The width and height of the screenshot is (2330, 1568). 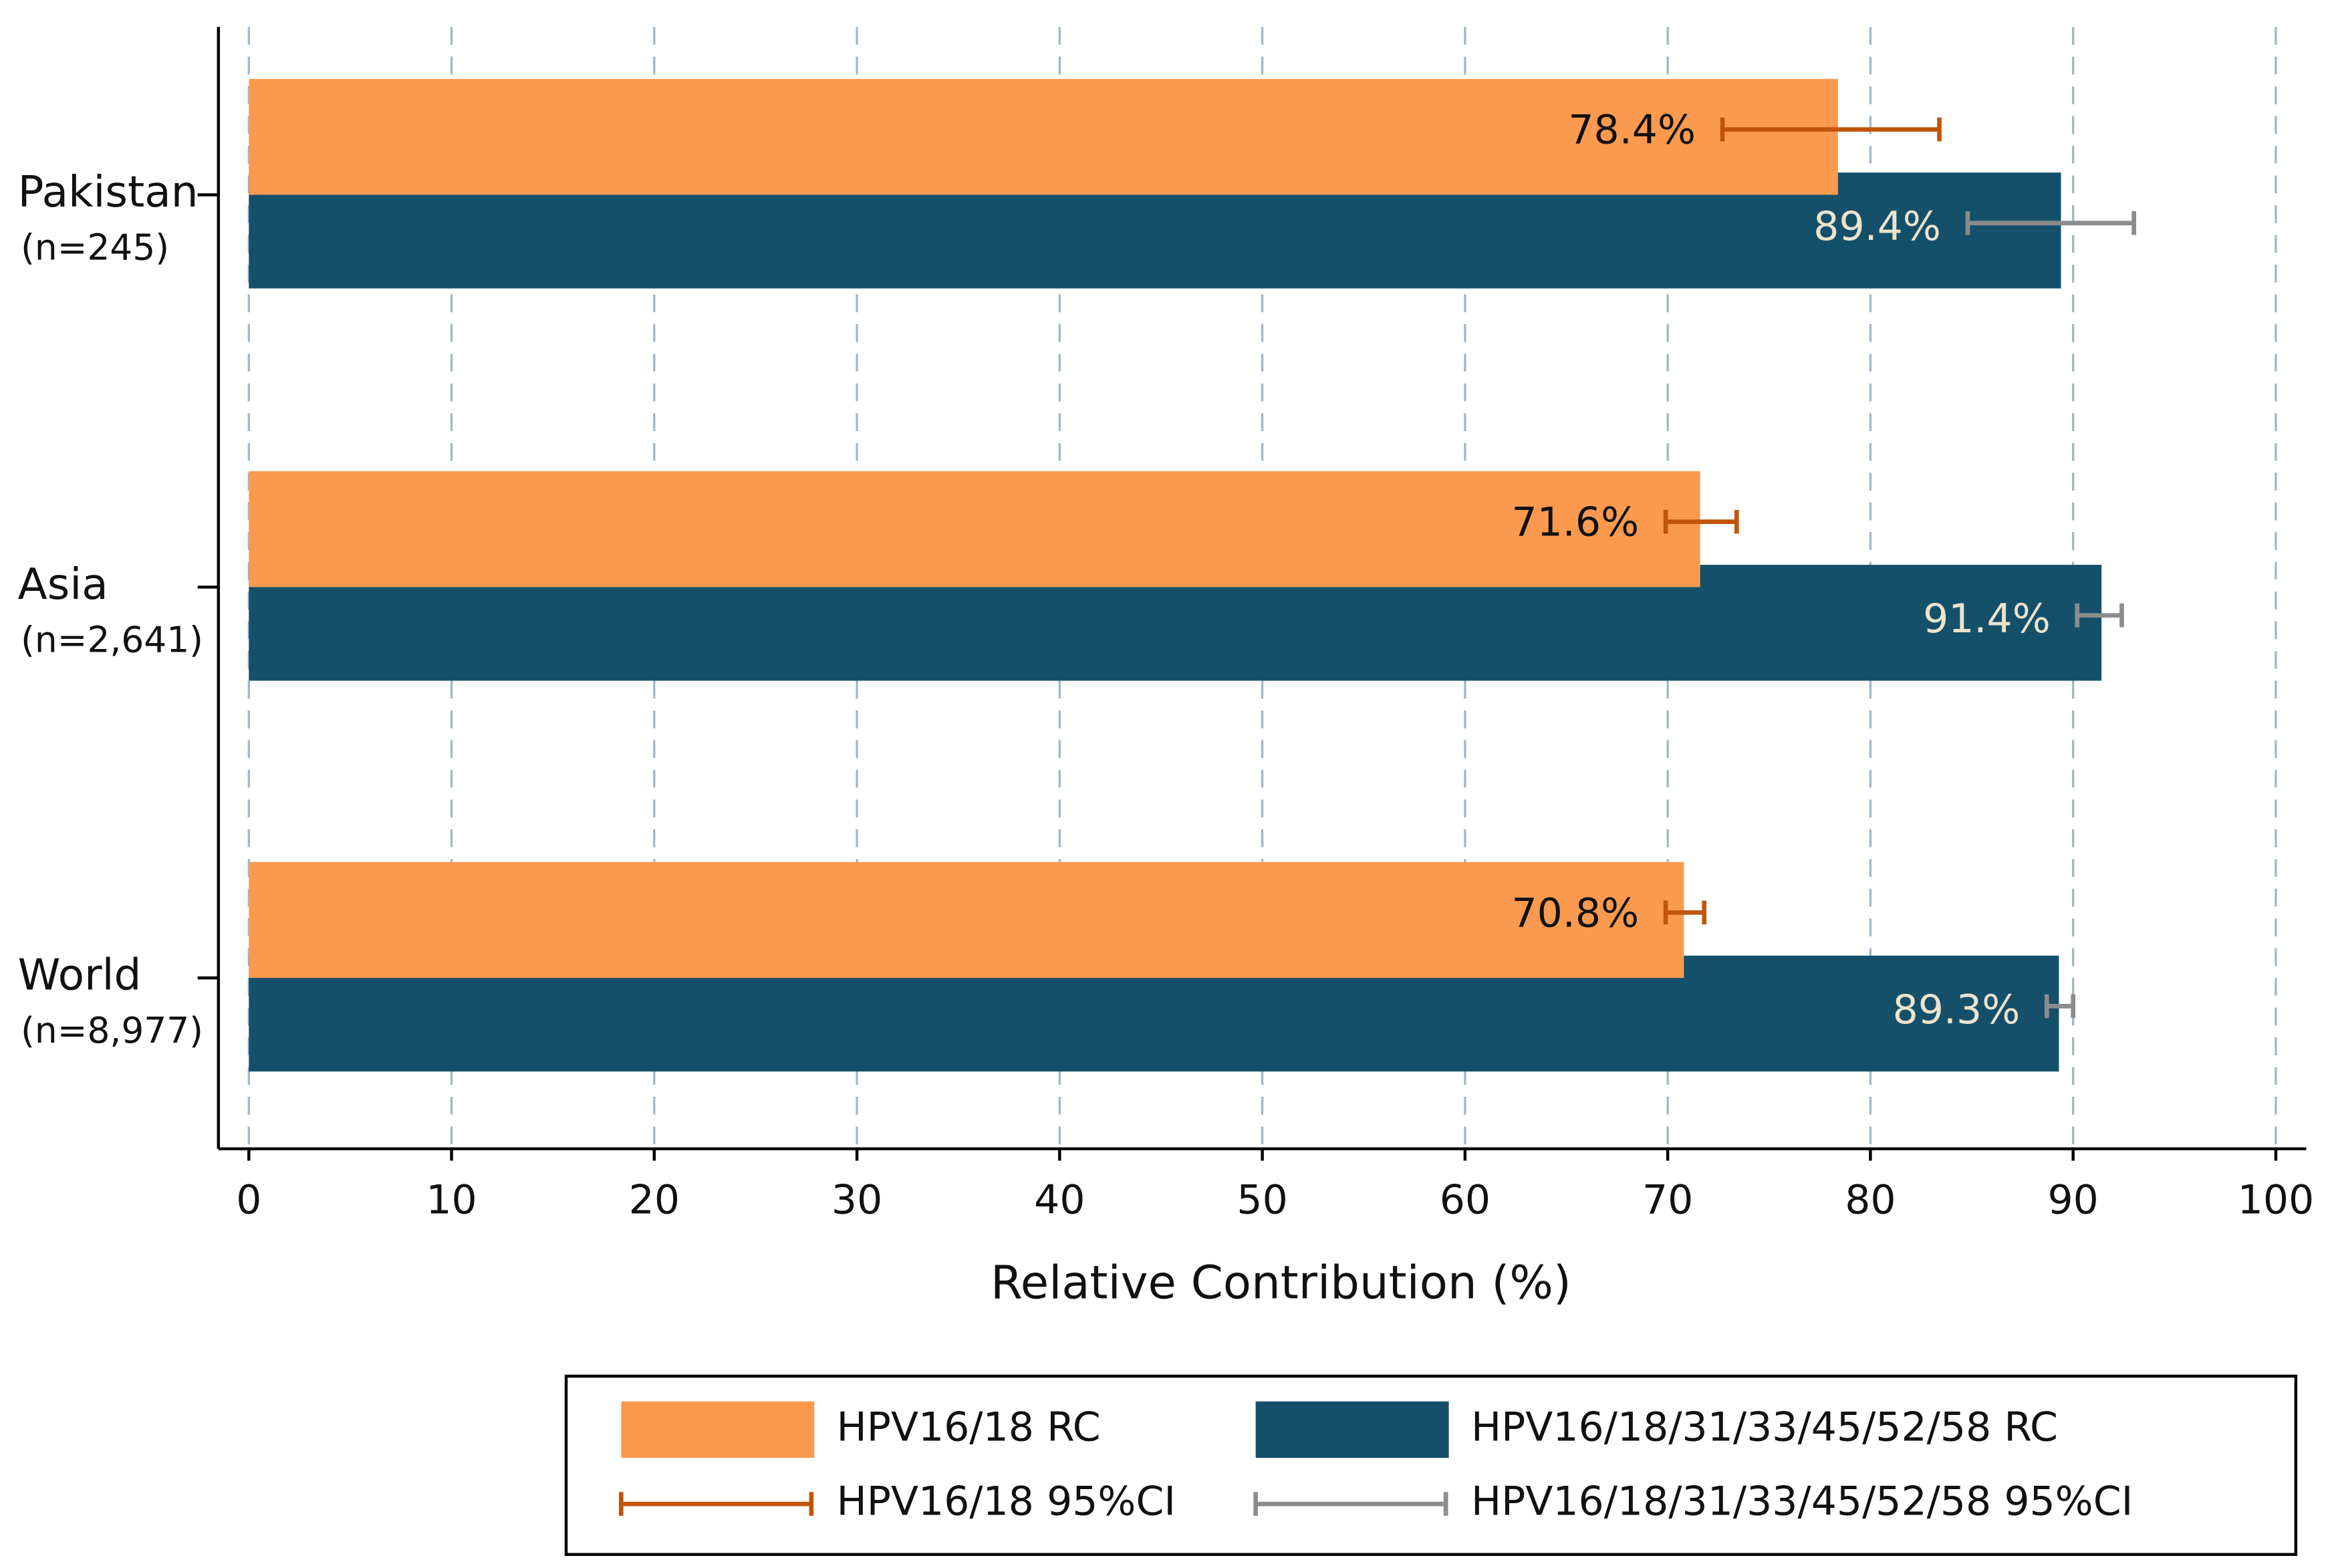 What do you see at coordinates (1764, 1427) in the screenshot?
I see `legend-label: HPV16/18/31/33/45/52/58 RC` at bounding box center [1764, 1427].